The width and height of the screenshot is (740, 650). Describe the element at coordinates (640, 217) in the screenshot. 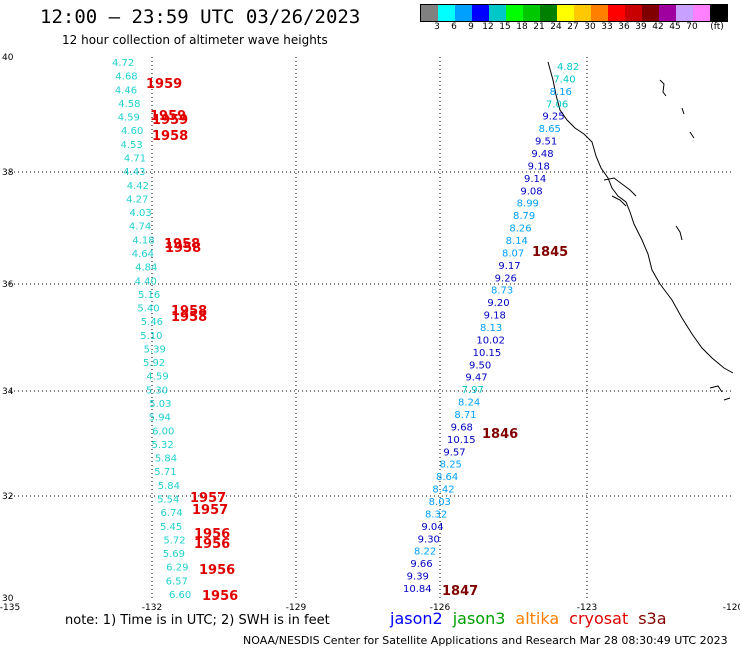

I see `coastline` at that location.